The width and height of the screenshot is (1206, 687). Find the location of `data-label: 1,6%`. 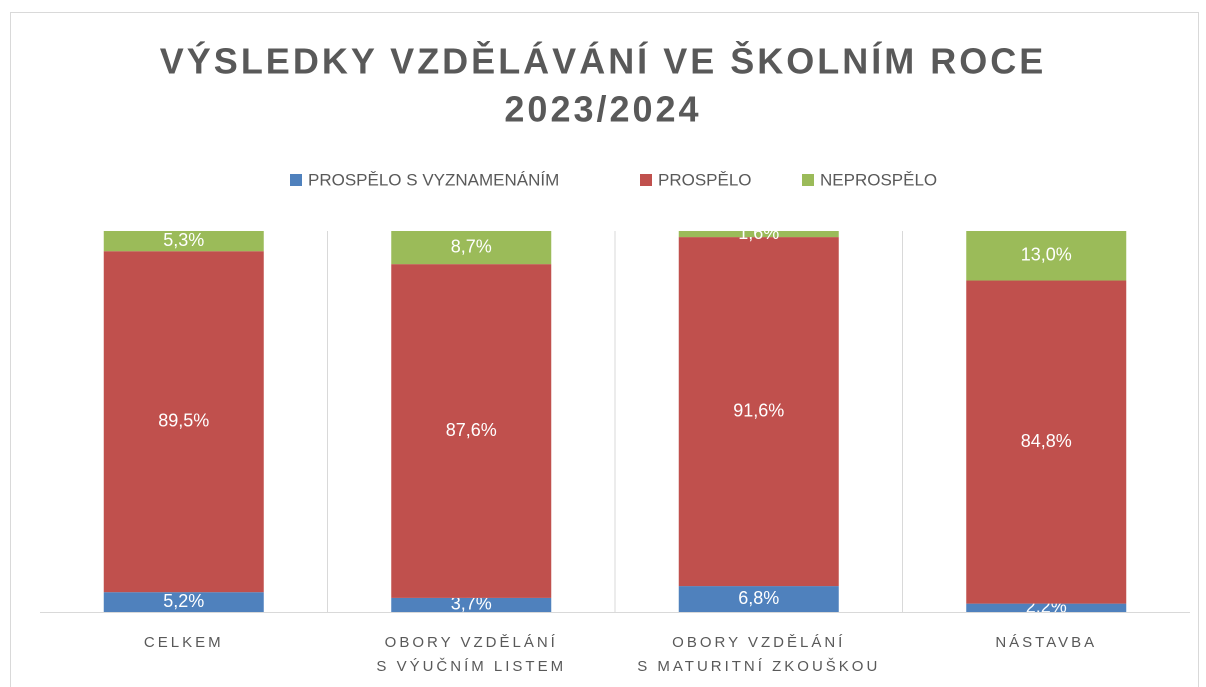

data-label: 1,6% is located at coordinates (758, 233).